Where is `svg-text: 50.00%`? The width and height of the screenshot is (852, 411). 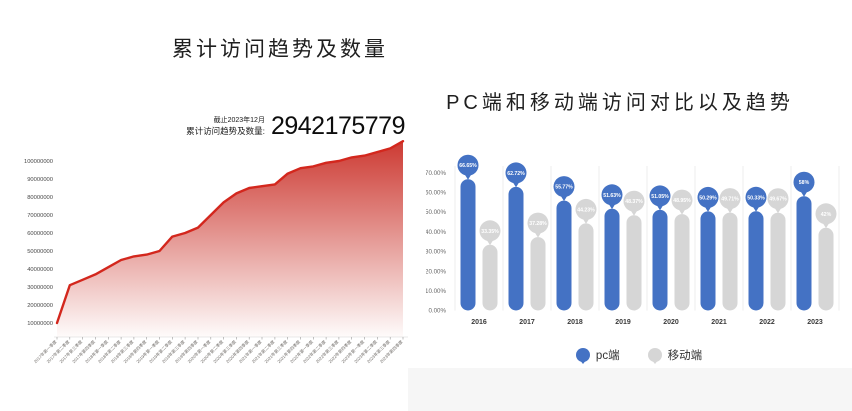 svg-text: 50.00% is located at coordinates (436, 212).